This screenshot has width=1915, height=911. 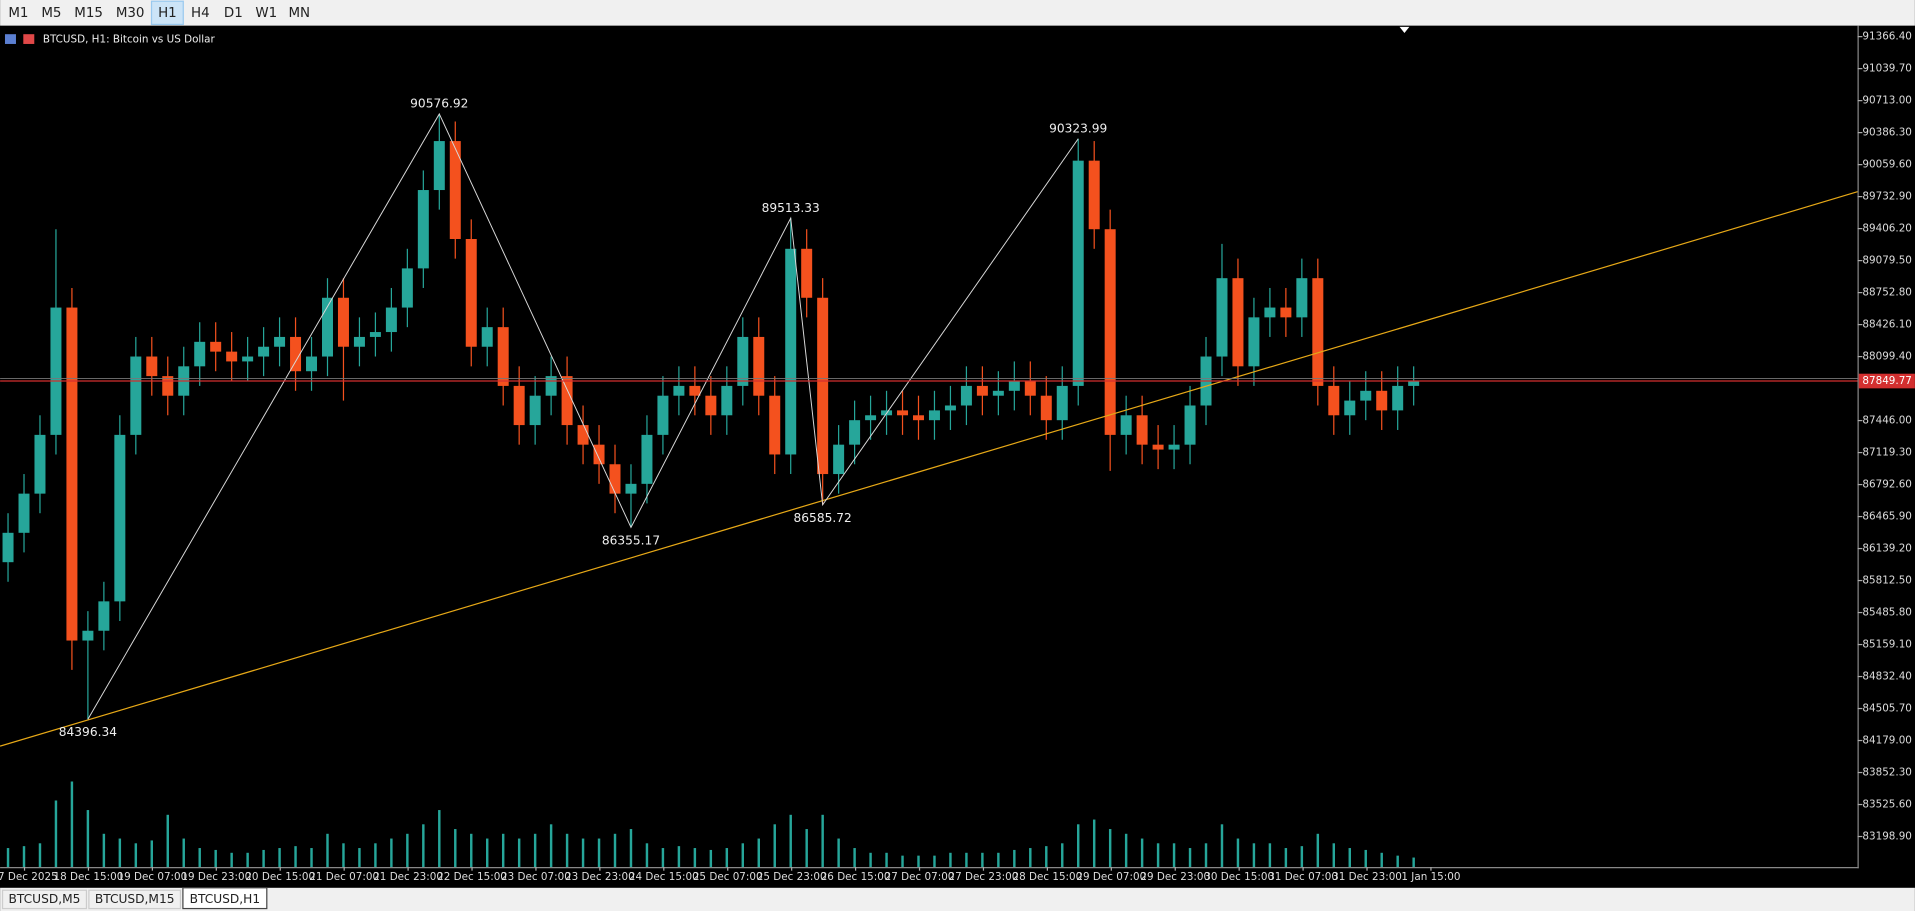 What do you see at coordinates (10, 39) in the screenshot?
I see `chart-icon` at bounding box center [10, 39].